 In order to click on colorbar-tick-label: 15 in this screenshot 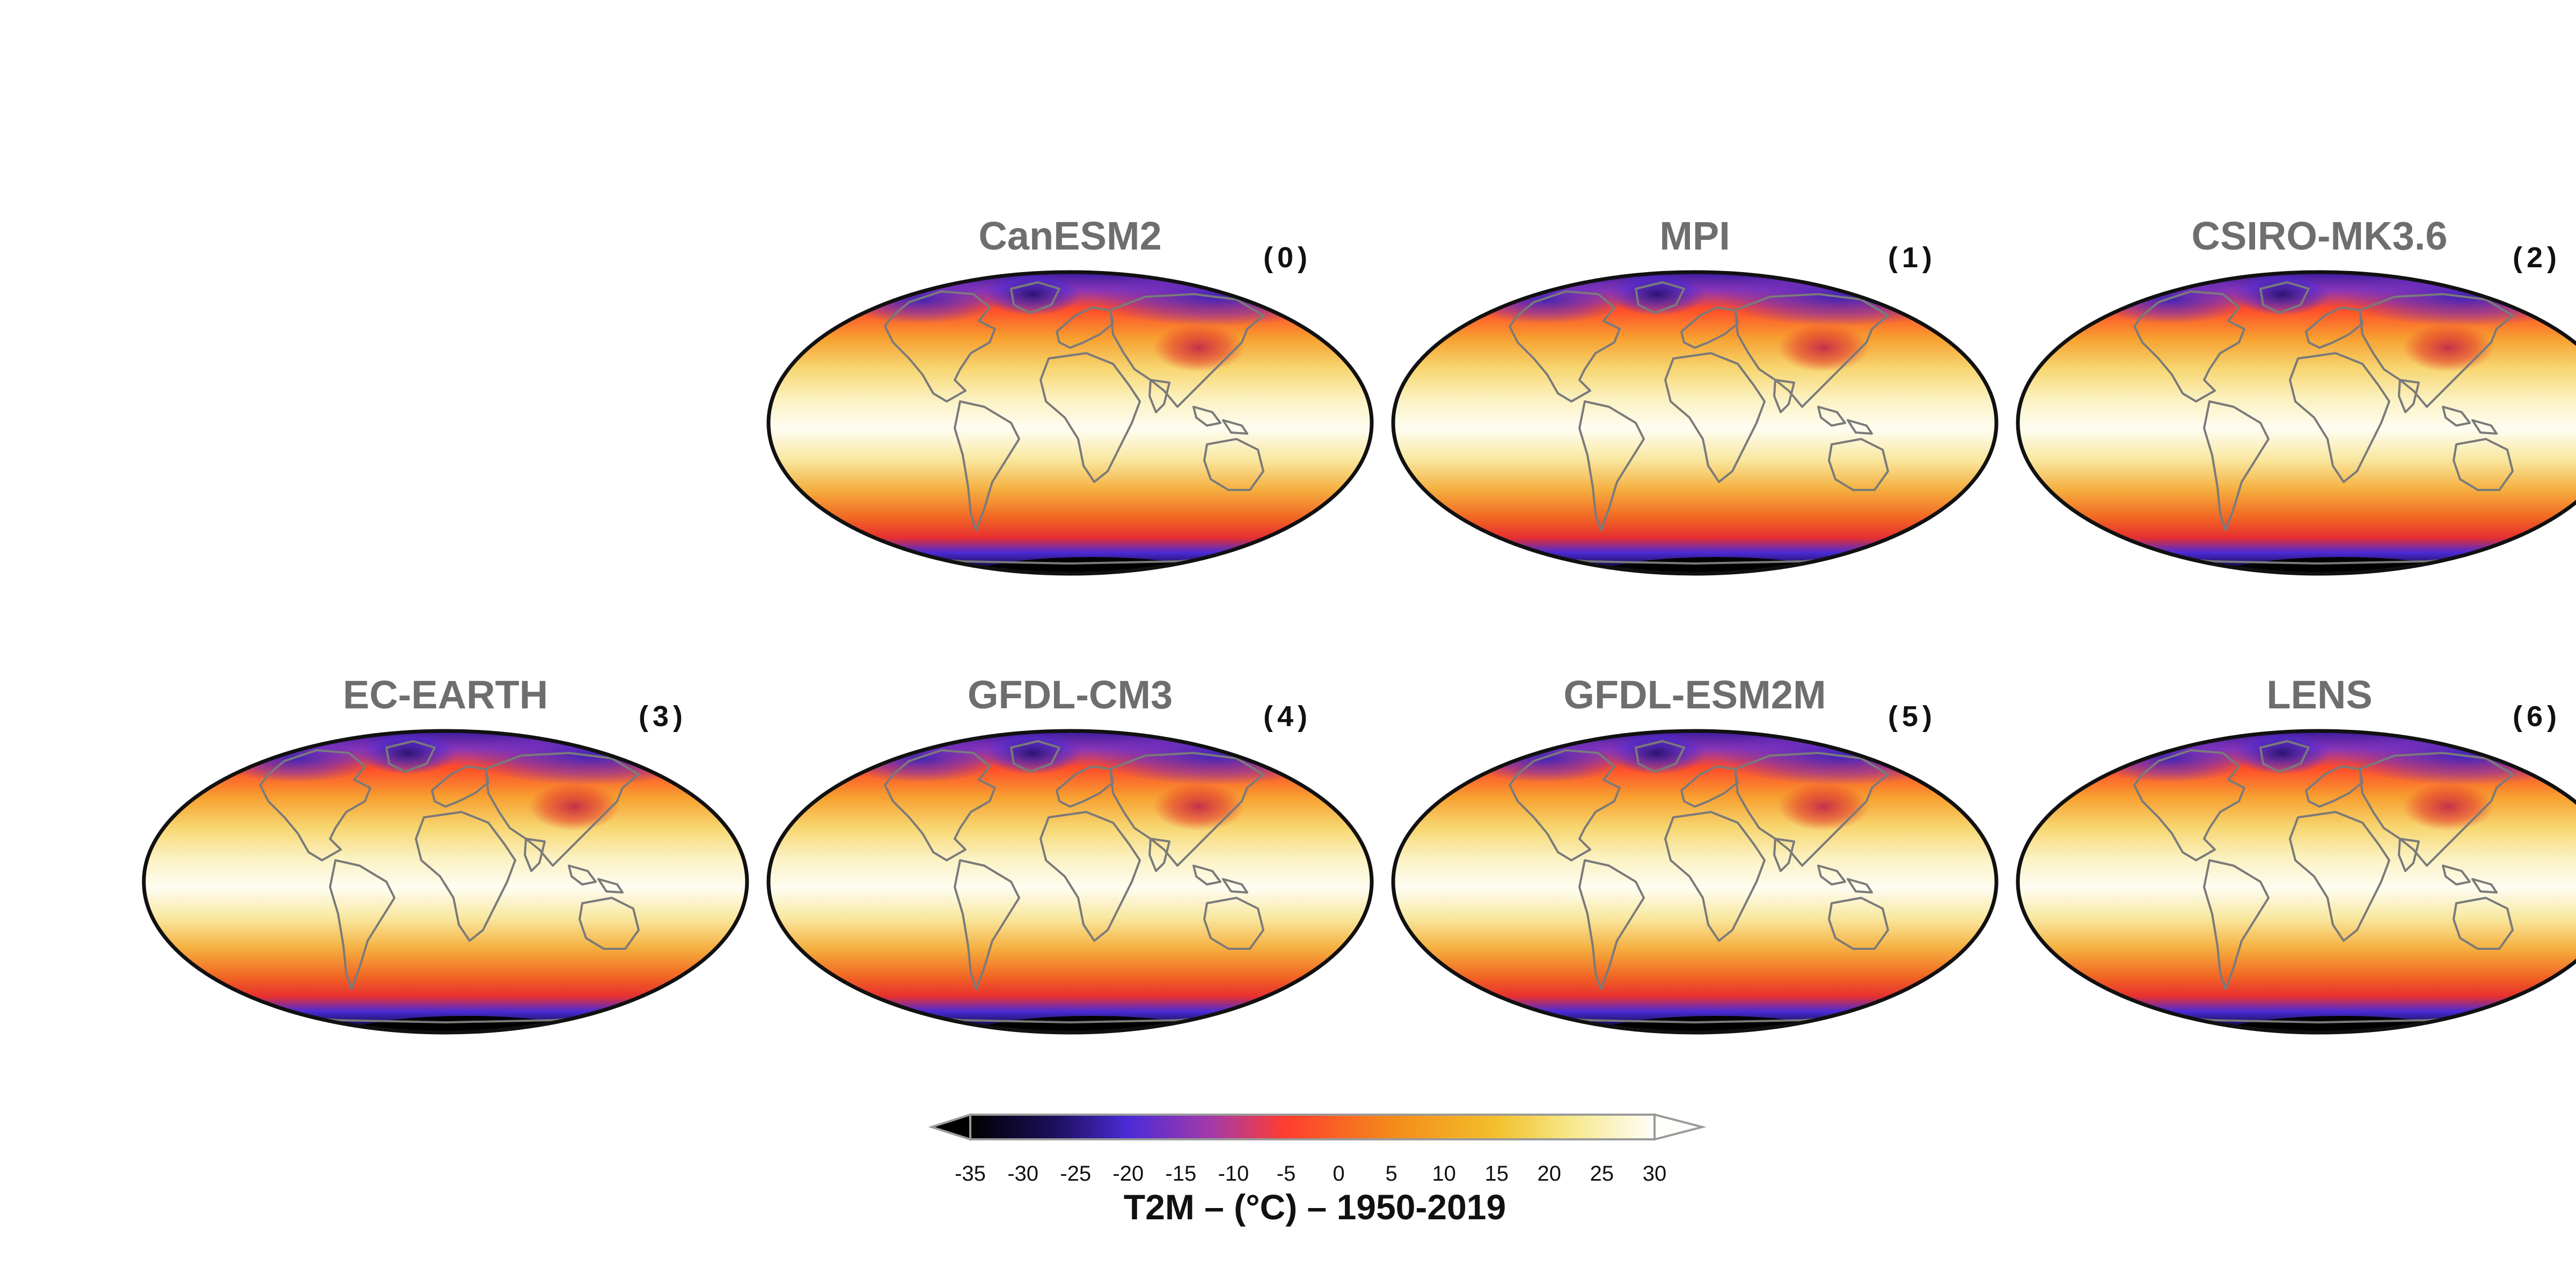, I will do `click(1497, 1173)`.